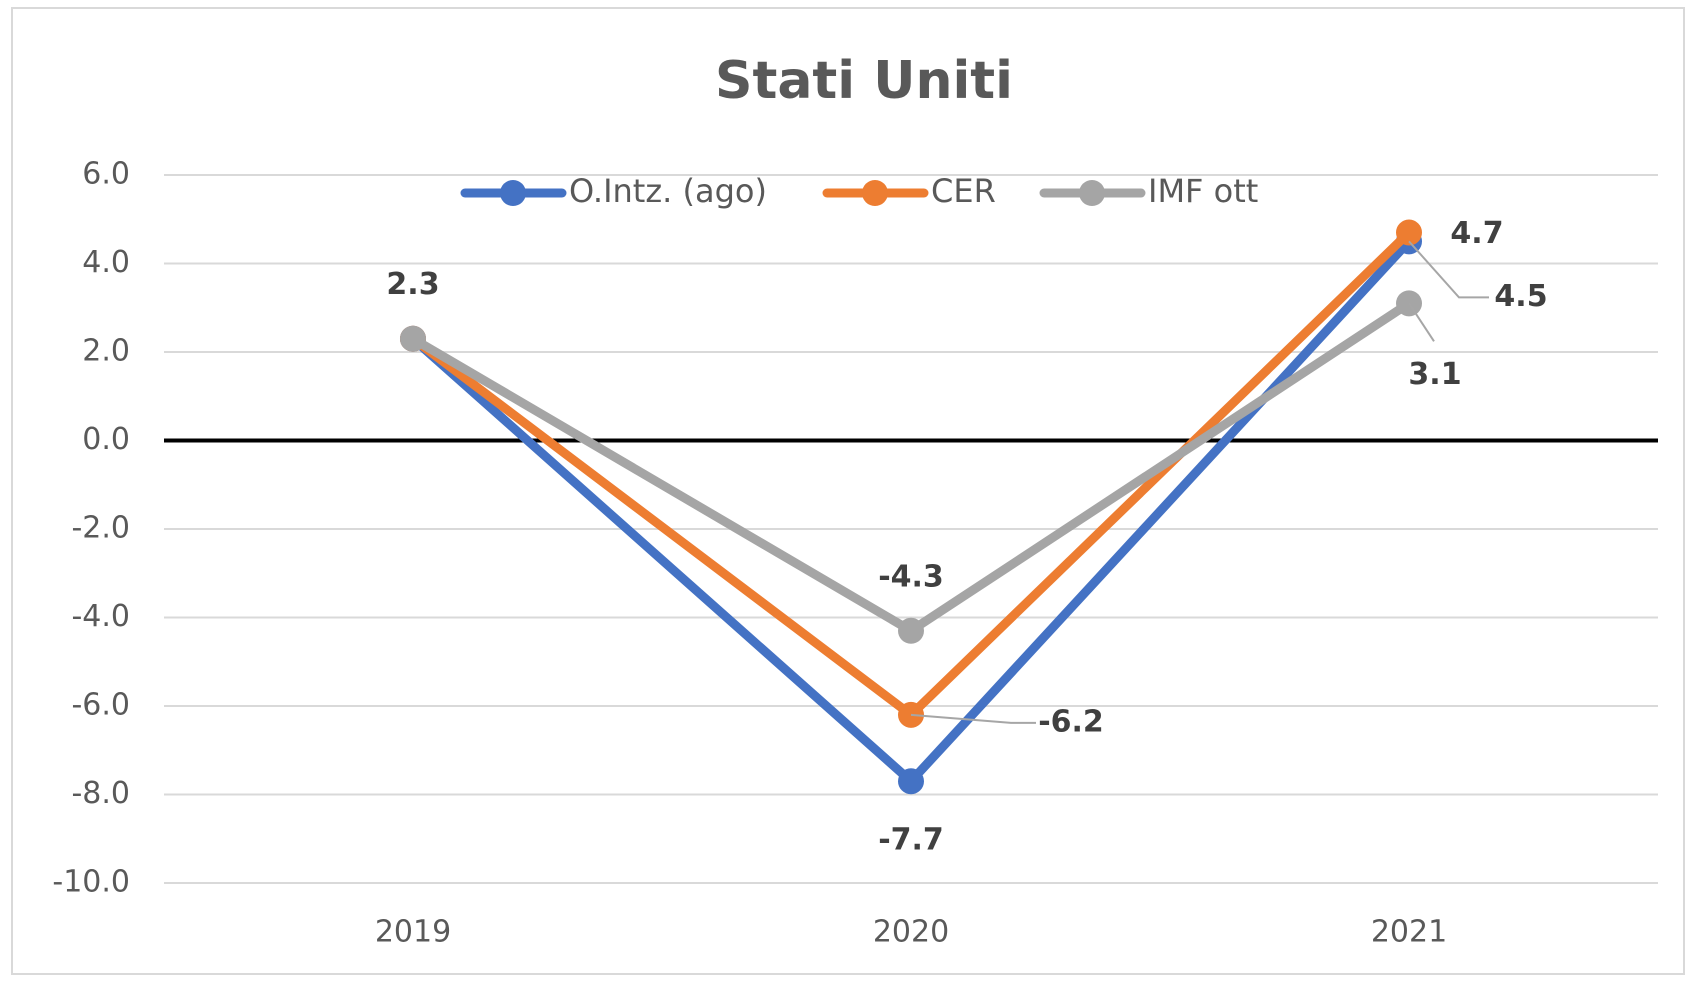 This screenshot has width=1696, height=982. I want to click on data-label: 4.5, so click(1520, 296).